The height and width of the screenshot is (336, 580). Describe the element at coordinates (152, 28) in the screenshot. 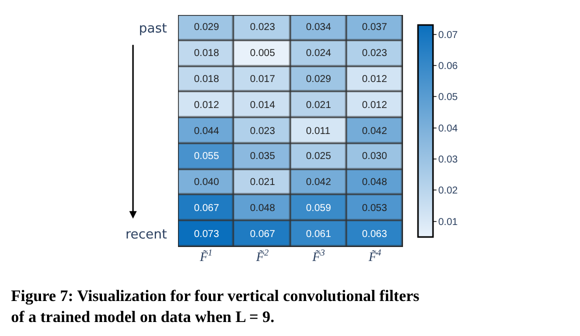

I see `y-tick-label: past` at that location.